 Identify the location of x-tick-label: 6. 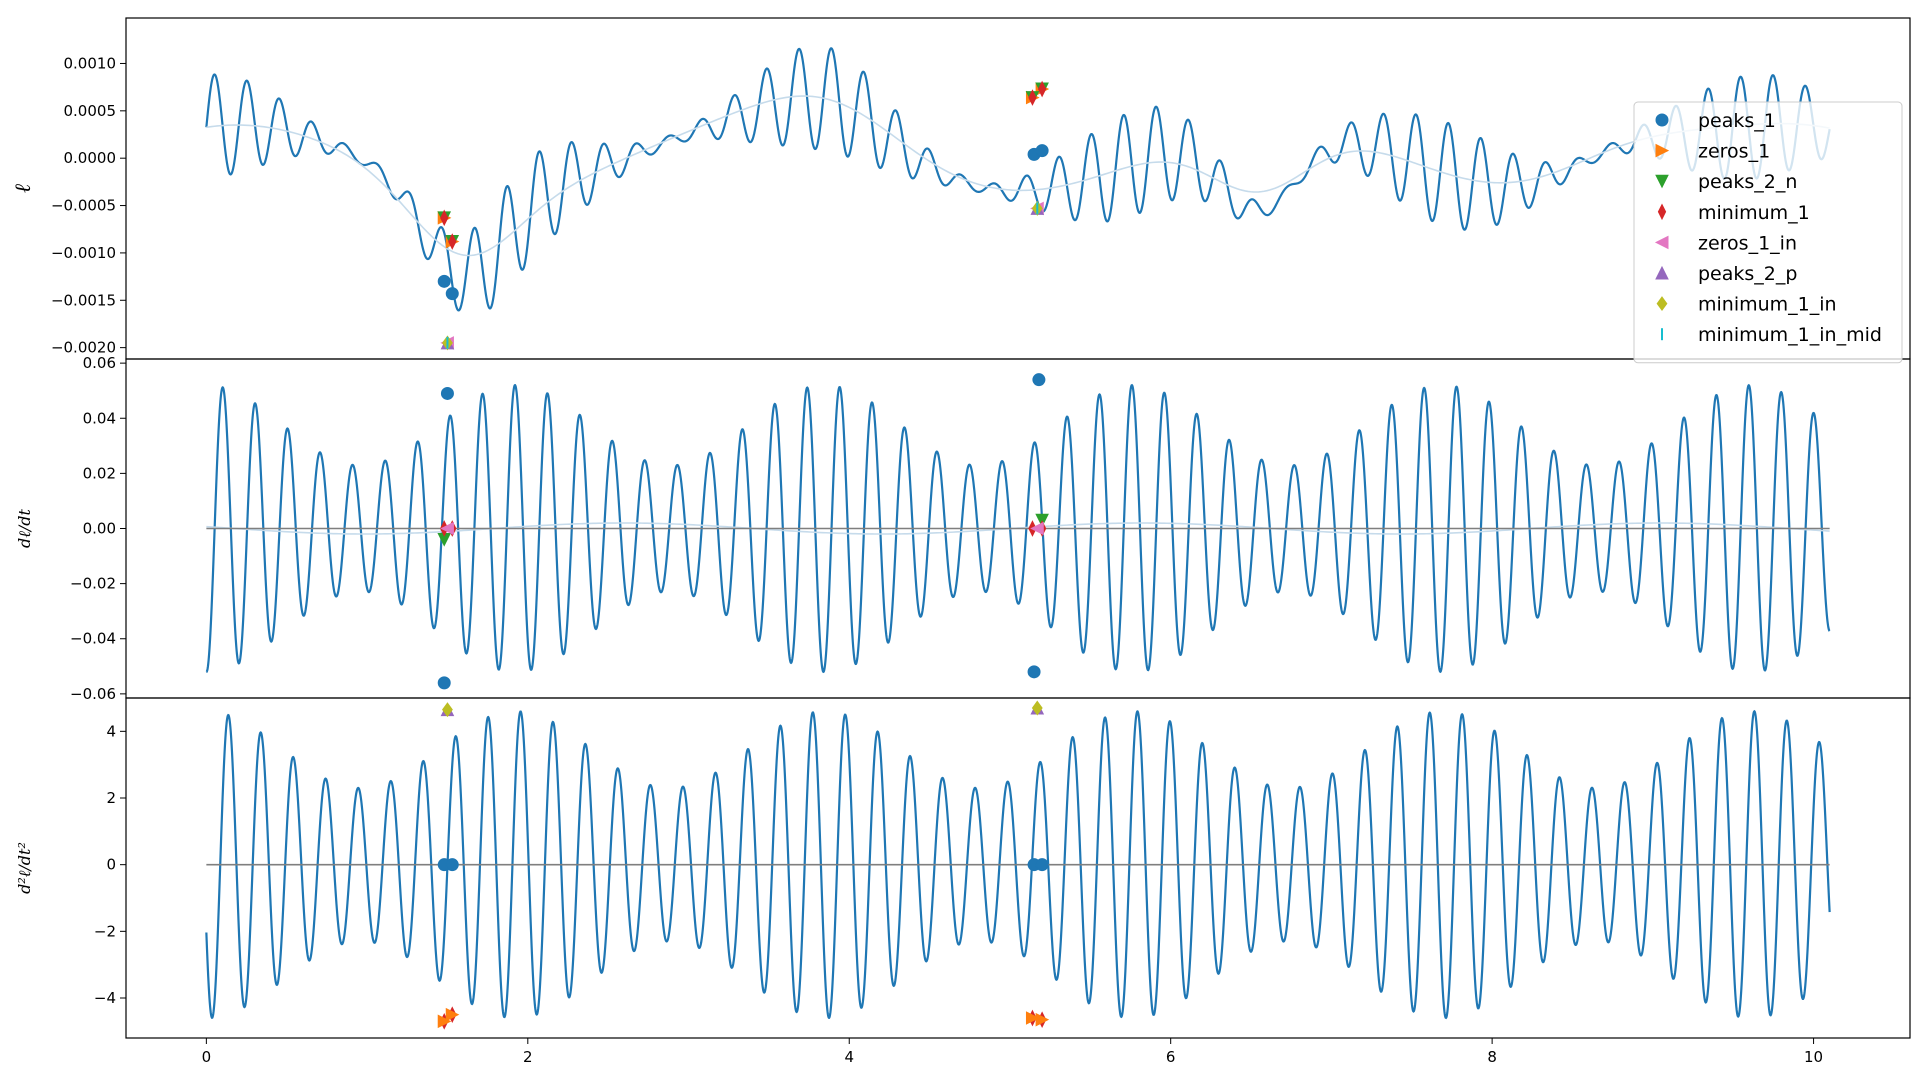
(1171, 1057).